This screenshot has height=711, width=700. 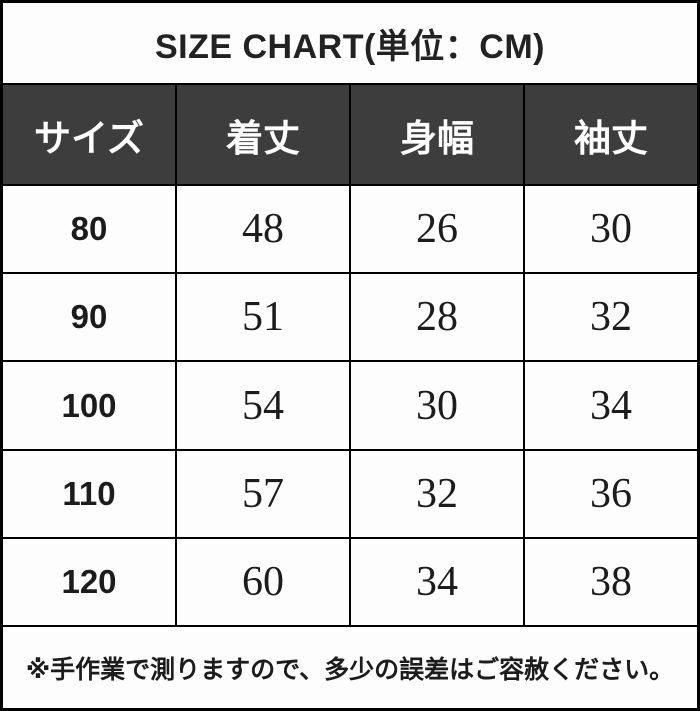 What do you see at coordinates (264, 493) in the screenshot?
I see `value-cell: 57` at bounding box center [264, 493].